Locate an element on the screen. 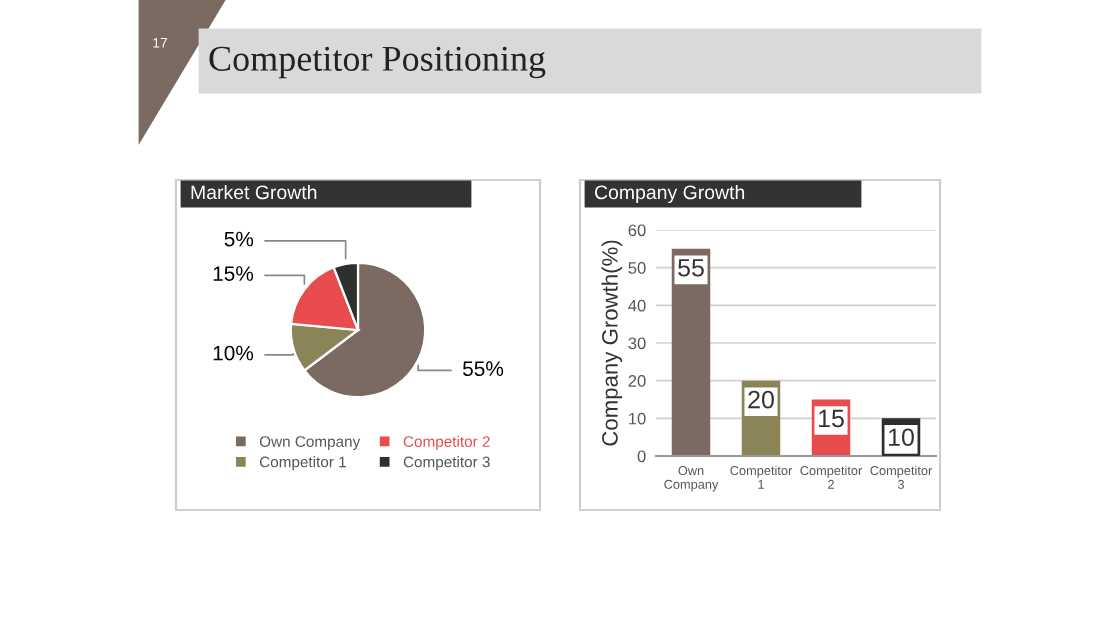  data-label: 15% is located at coordinates (233, 273).